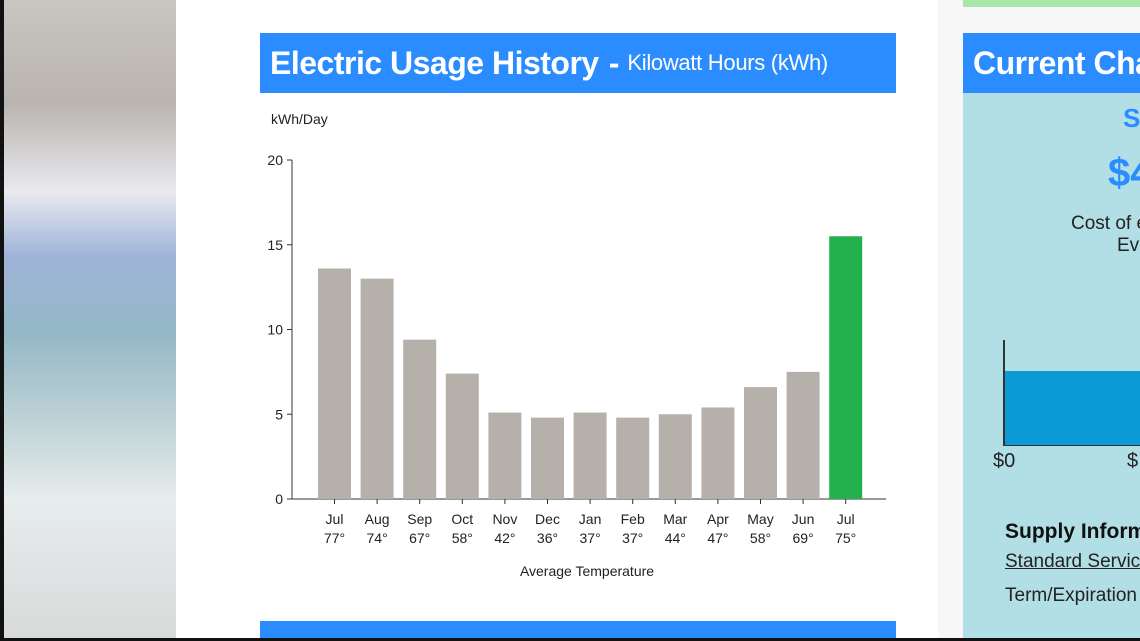  What do you see at coordinates (587, 571) in the screenshot?
I see `x-axis-label: Average Temperature` at bounding box center [587, 571].